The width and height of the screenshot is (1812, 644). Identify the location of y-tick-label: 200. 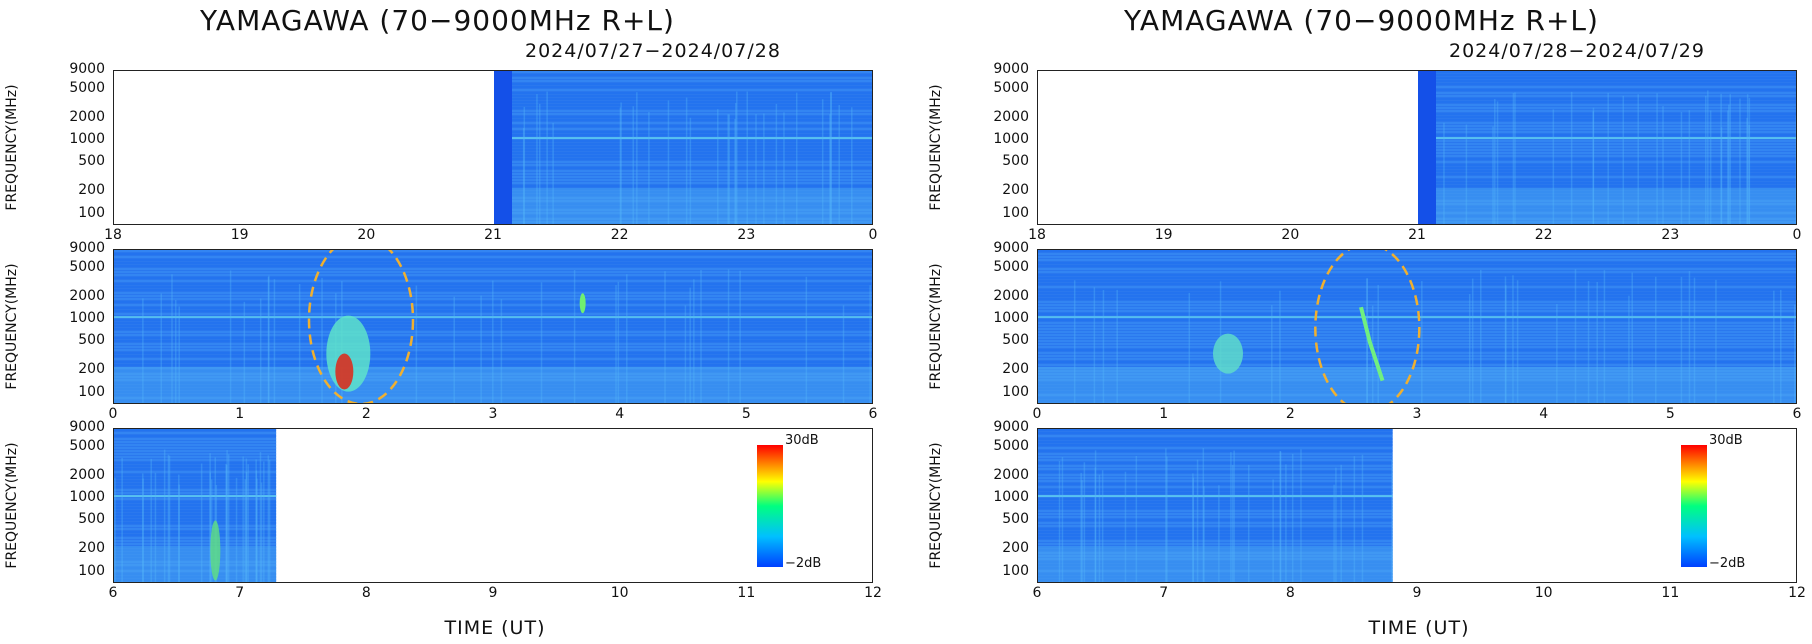
(91, 548).